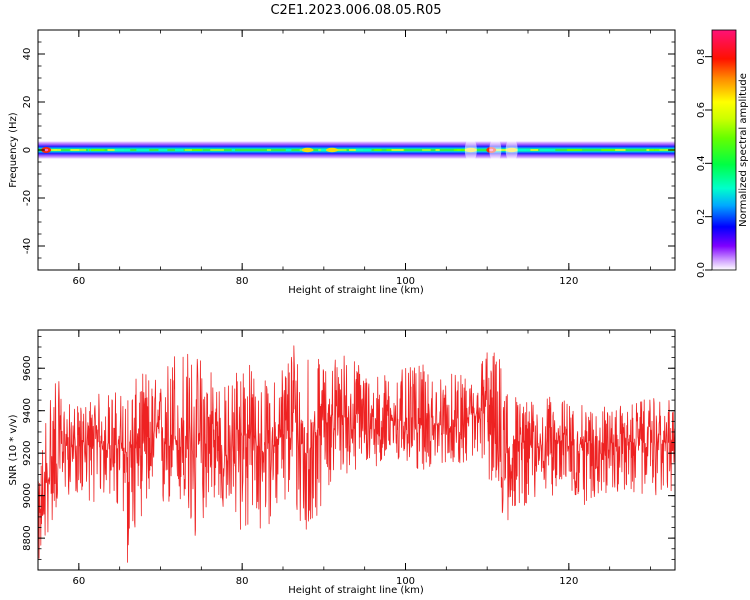 The image size is (750, 600). Describe the element at coordinates (568, 581) in the screenshot. I see `snr-xtick-label: 120` at that location.